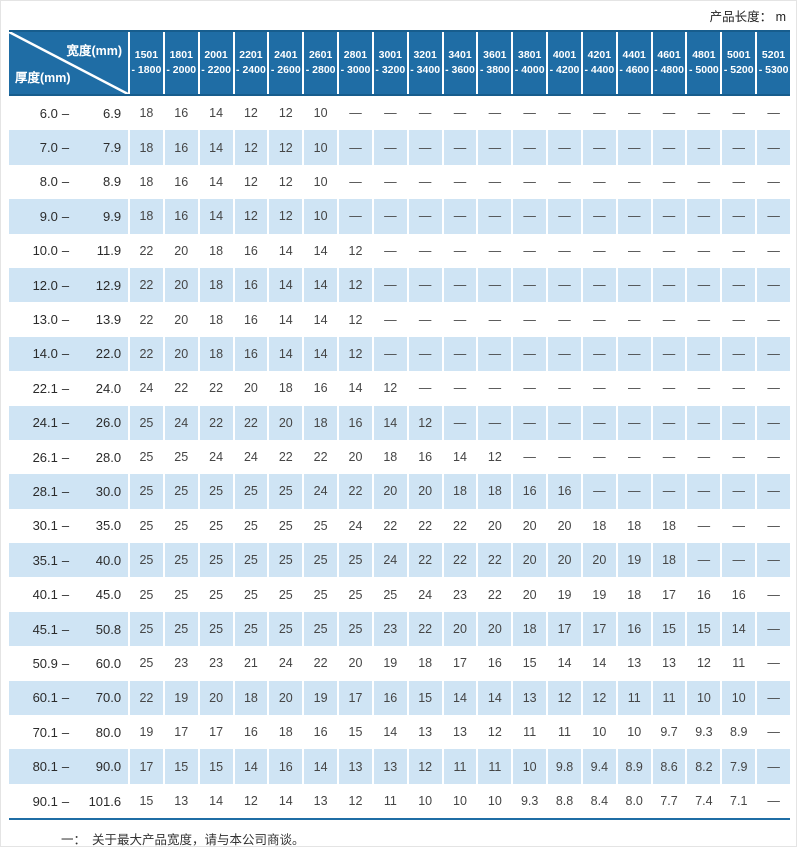 This screenshot has width=797, height=848. What do you see at coordinates (529, 70) in the screenshot?
I see `width-range-to: - 4000` at bounding box center [529, 70].